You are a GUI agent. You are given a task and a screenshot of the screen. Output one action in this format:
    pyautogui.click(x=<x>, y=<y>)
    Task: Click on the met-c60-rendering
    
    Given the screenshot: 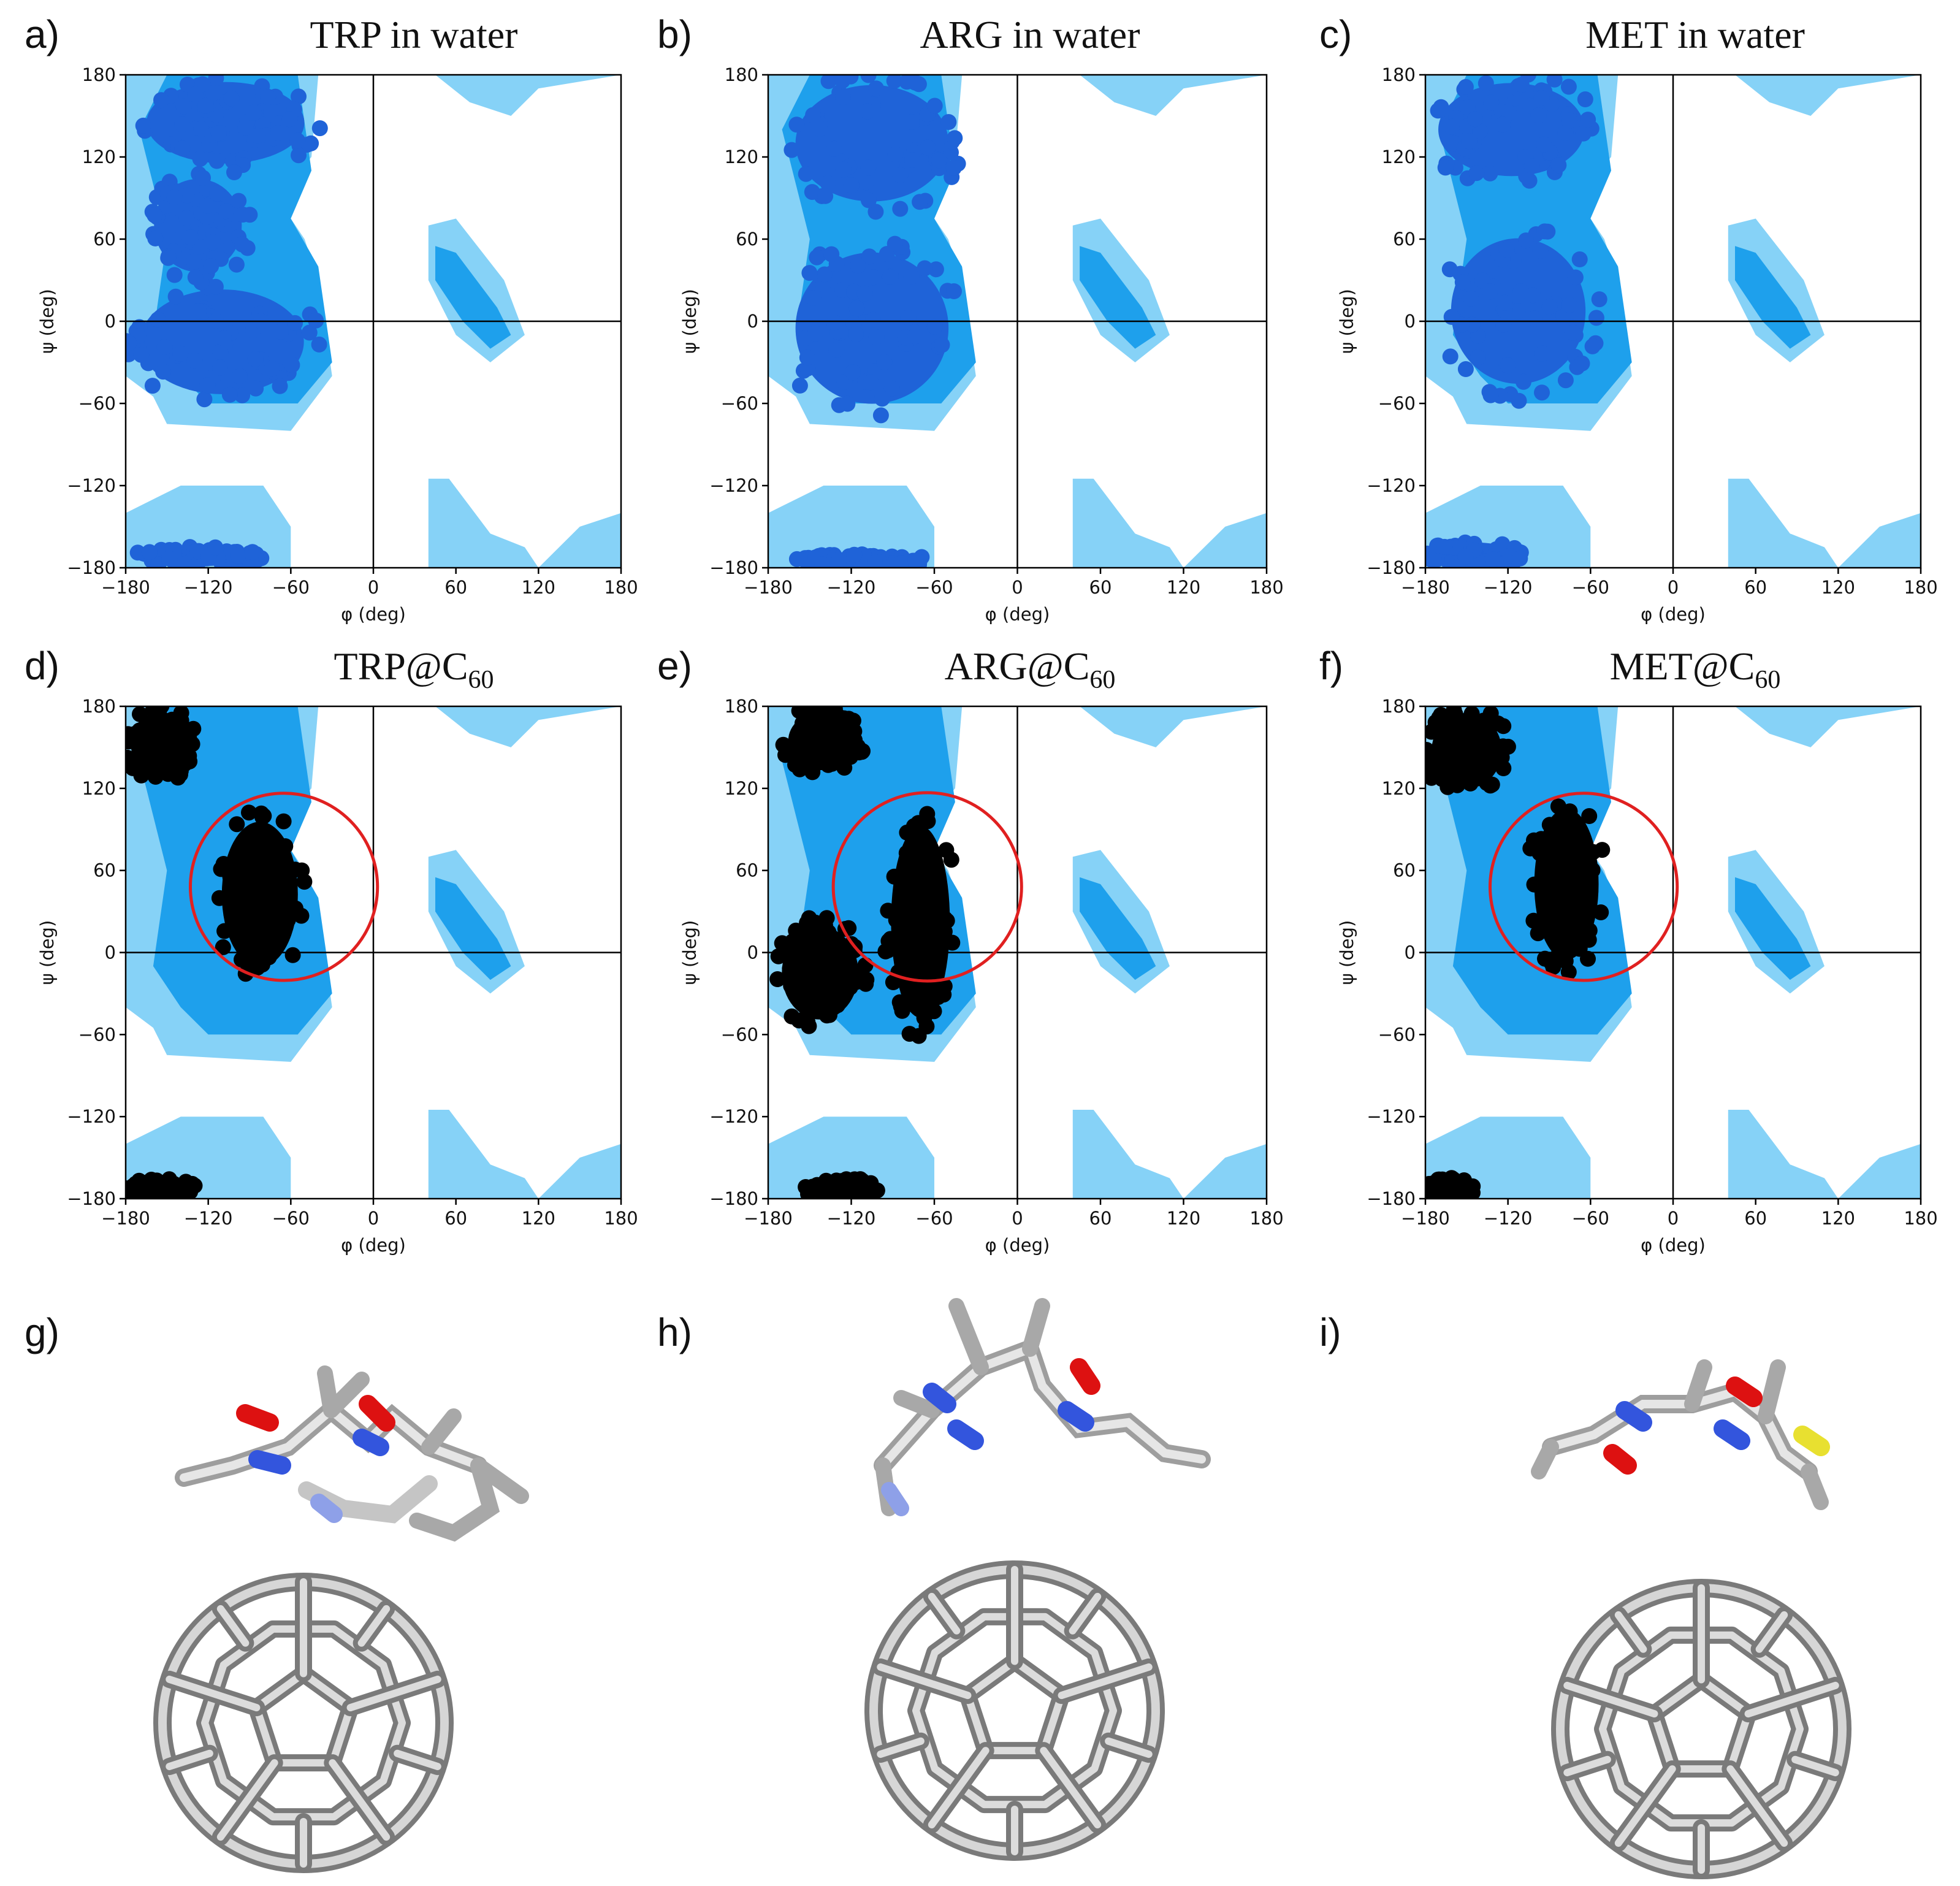 What is the action you would take?
    pyautogui.click(x=1691, y=1619)
    